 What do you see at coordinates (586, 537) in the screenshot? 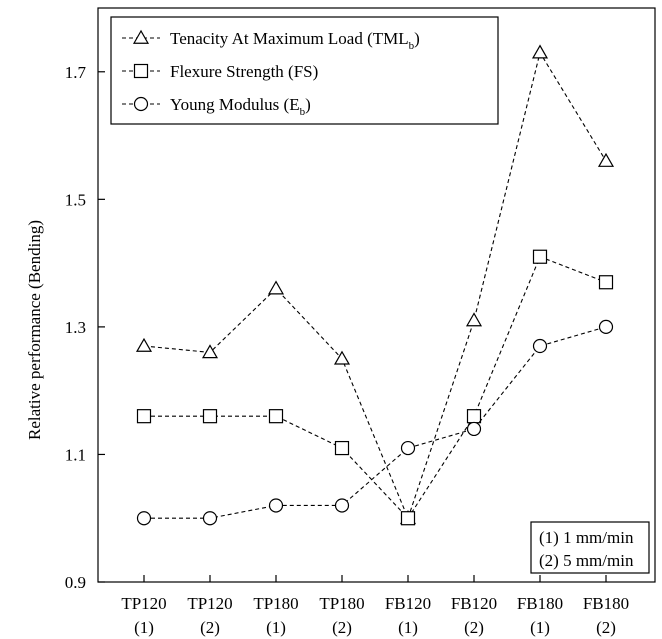
I see `note-line: (1) 1 mm/min` at bounding box center [586, 537].